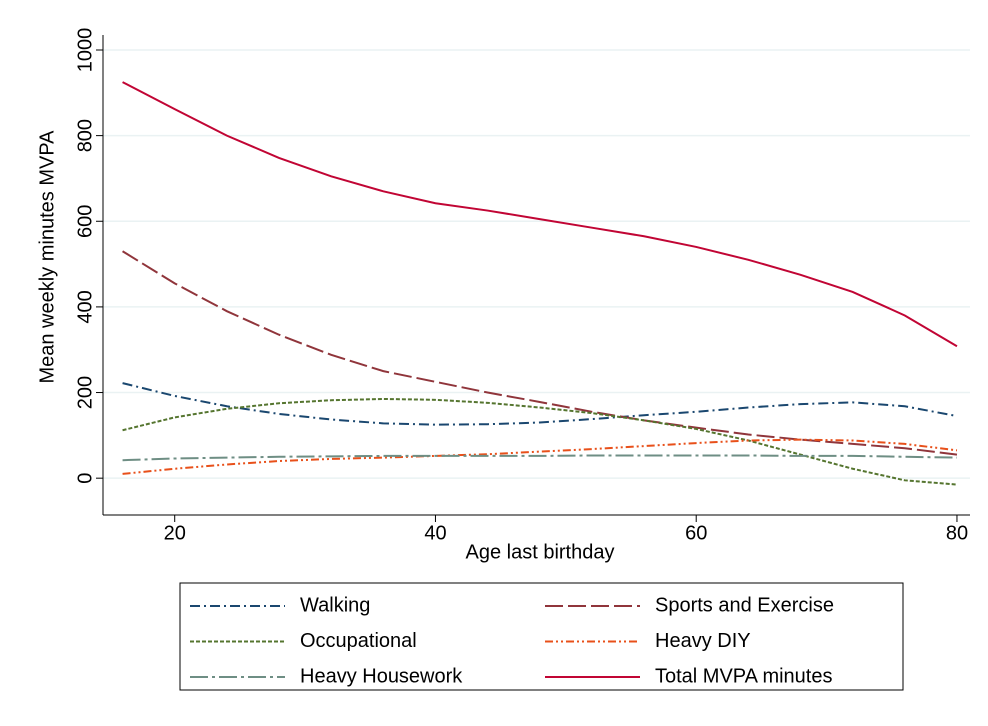 This screenshot has width=988, height=726. What do you see at coordinates (358, 641) in the screenshot?
I see `legend-label: Occupational` at bounding box center [358, 641].